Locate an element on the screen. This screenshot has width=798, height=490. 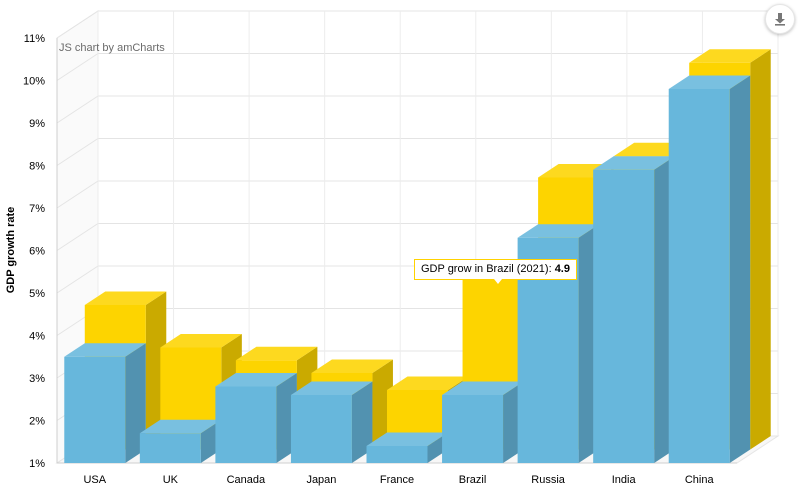
bar-canada-2020 is located at coordinates (246, 424).